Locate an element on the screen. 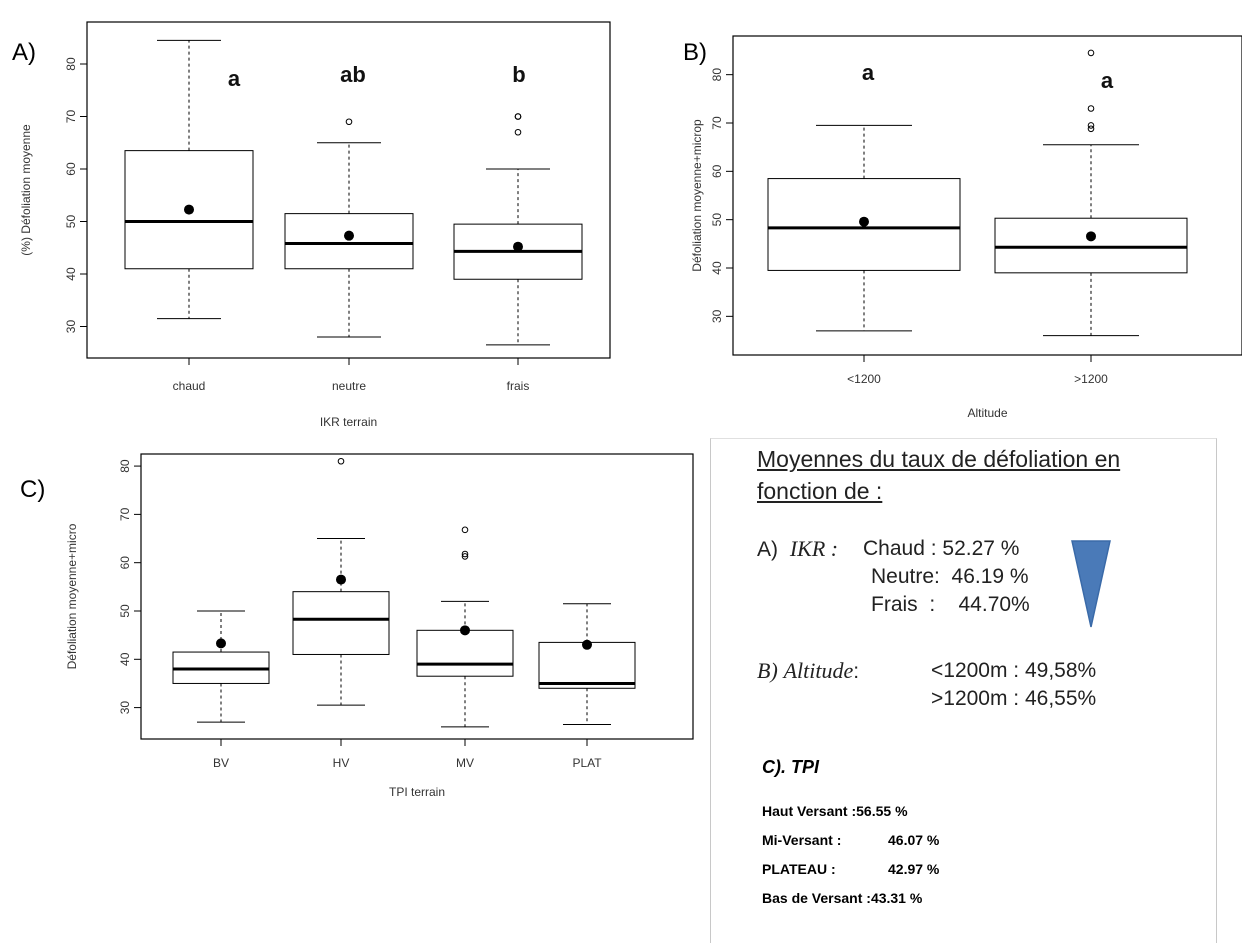 The image size is (1242, 947). ikr-row-frais: Frais : 44.70% is located at coordinates (950, 604).